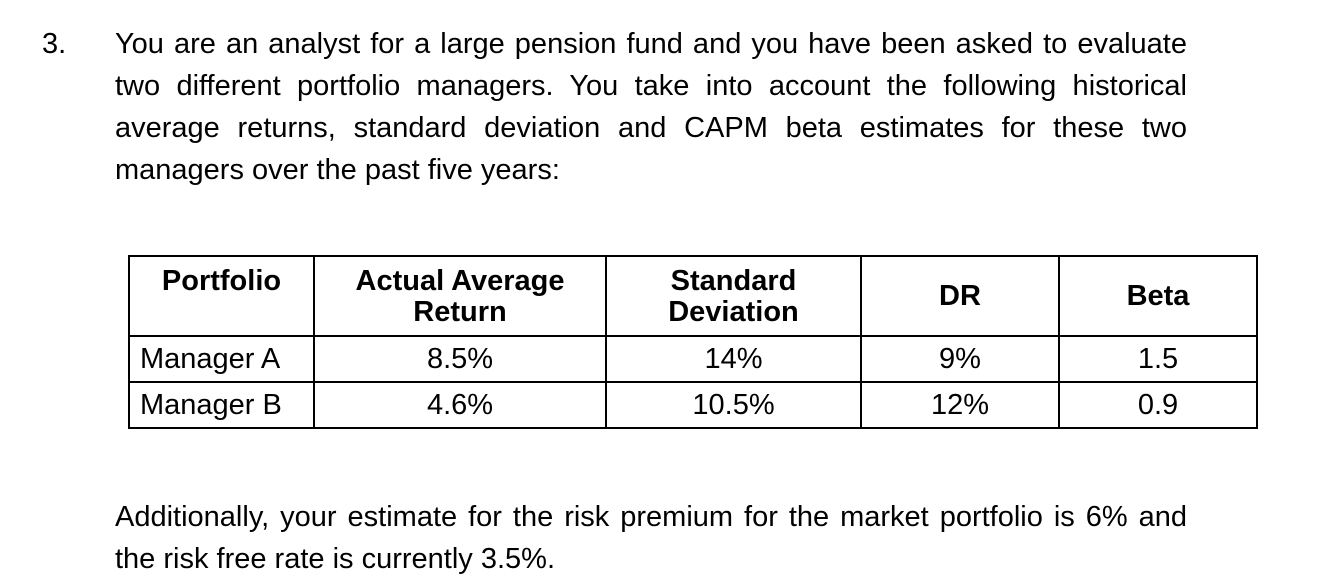 The image size is (1334, 587). What do you see at coordinates (221, 296) in the screenshot?
I see `header-cell-portfolio: Portfolio` at bounding box center [221, 296].